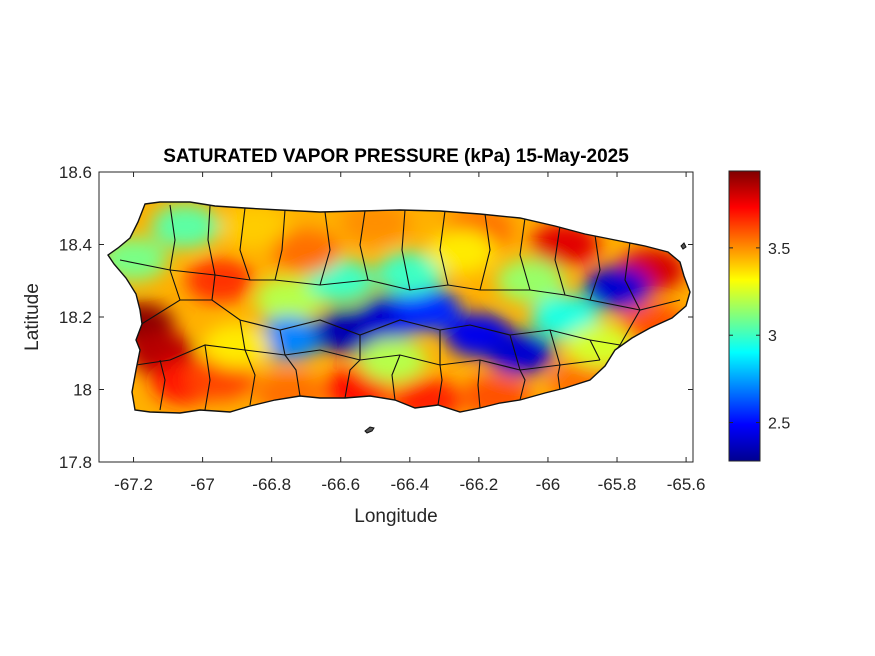 Image resolution: width=875 pixels, height=656 pixels. Describe the element at coordinates (683, 246) in the screenshot. I see `islet-east` at that location.